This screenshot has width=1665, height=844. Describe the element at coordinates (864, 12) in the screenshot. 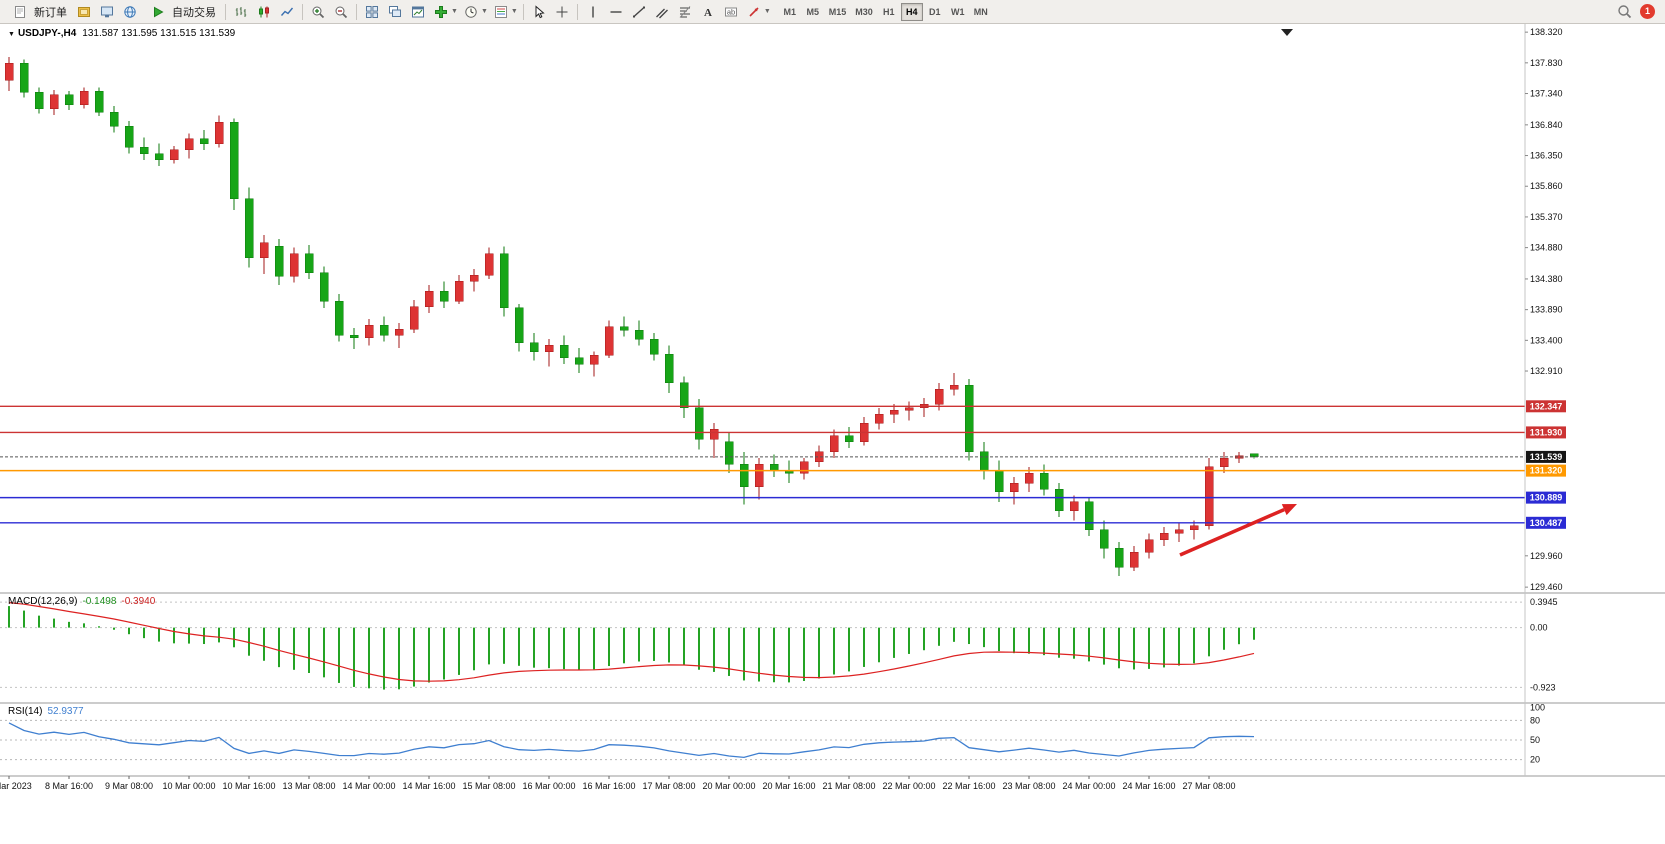

I see `timeframe-m30: M30` at that location.